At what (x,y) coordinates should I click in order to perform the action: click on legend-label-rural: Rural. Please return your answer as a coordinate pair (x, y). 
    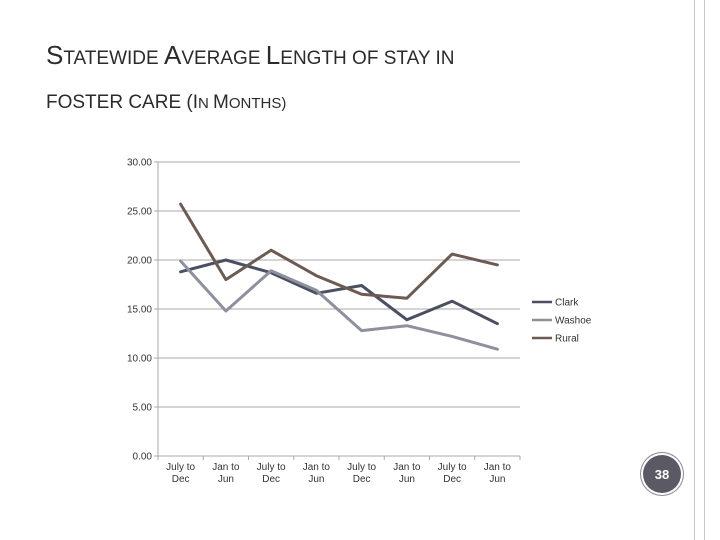
    Looking at the image, I should click on (567, 339).